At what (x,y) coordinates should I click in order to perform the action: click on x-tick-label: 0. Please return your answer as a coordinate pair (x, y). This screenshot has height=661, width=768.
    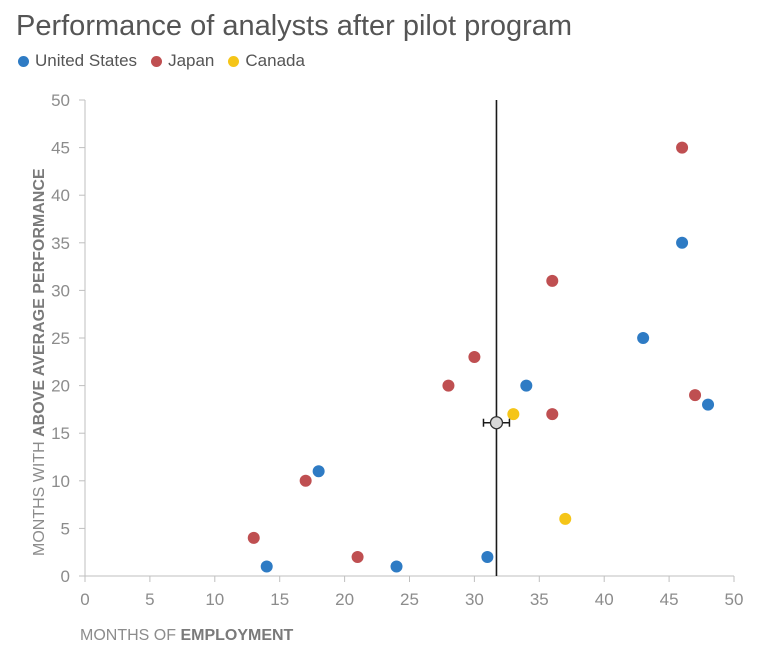
    Looking at the image, I should click on (84, 599).